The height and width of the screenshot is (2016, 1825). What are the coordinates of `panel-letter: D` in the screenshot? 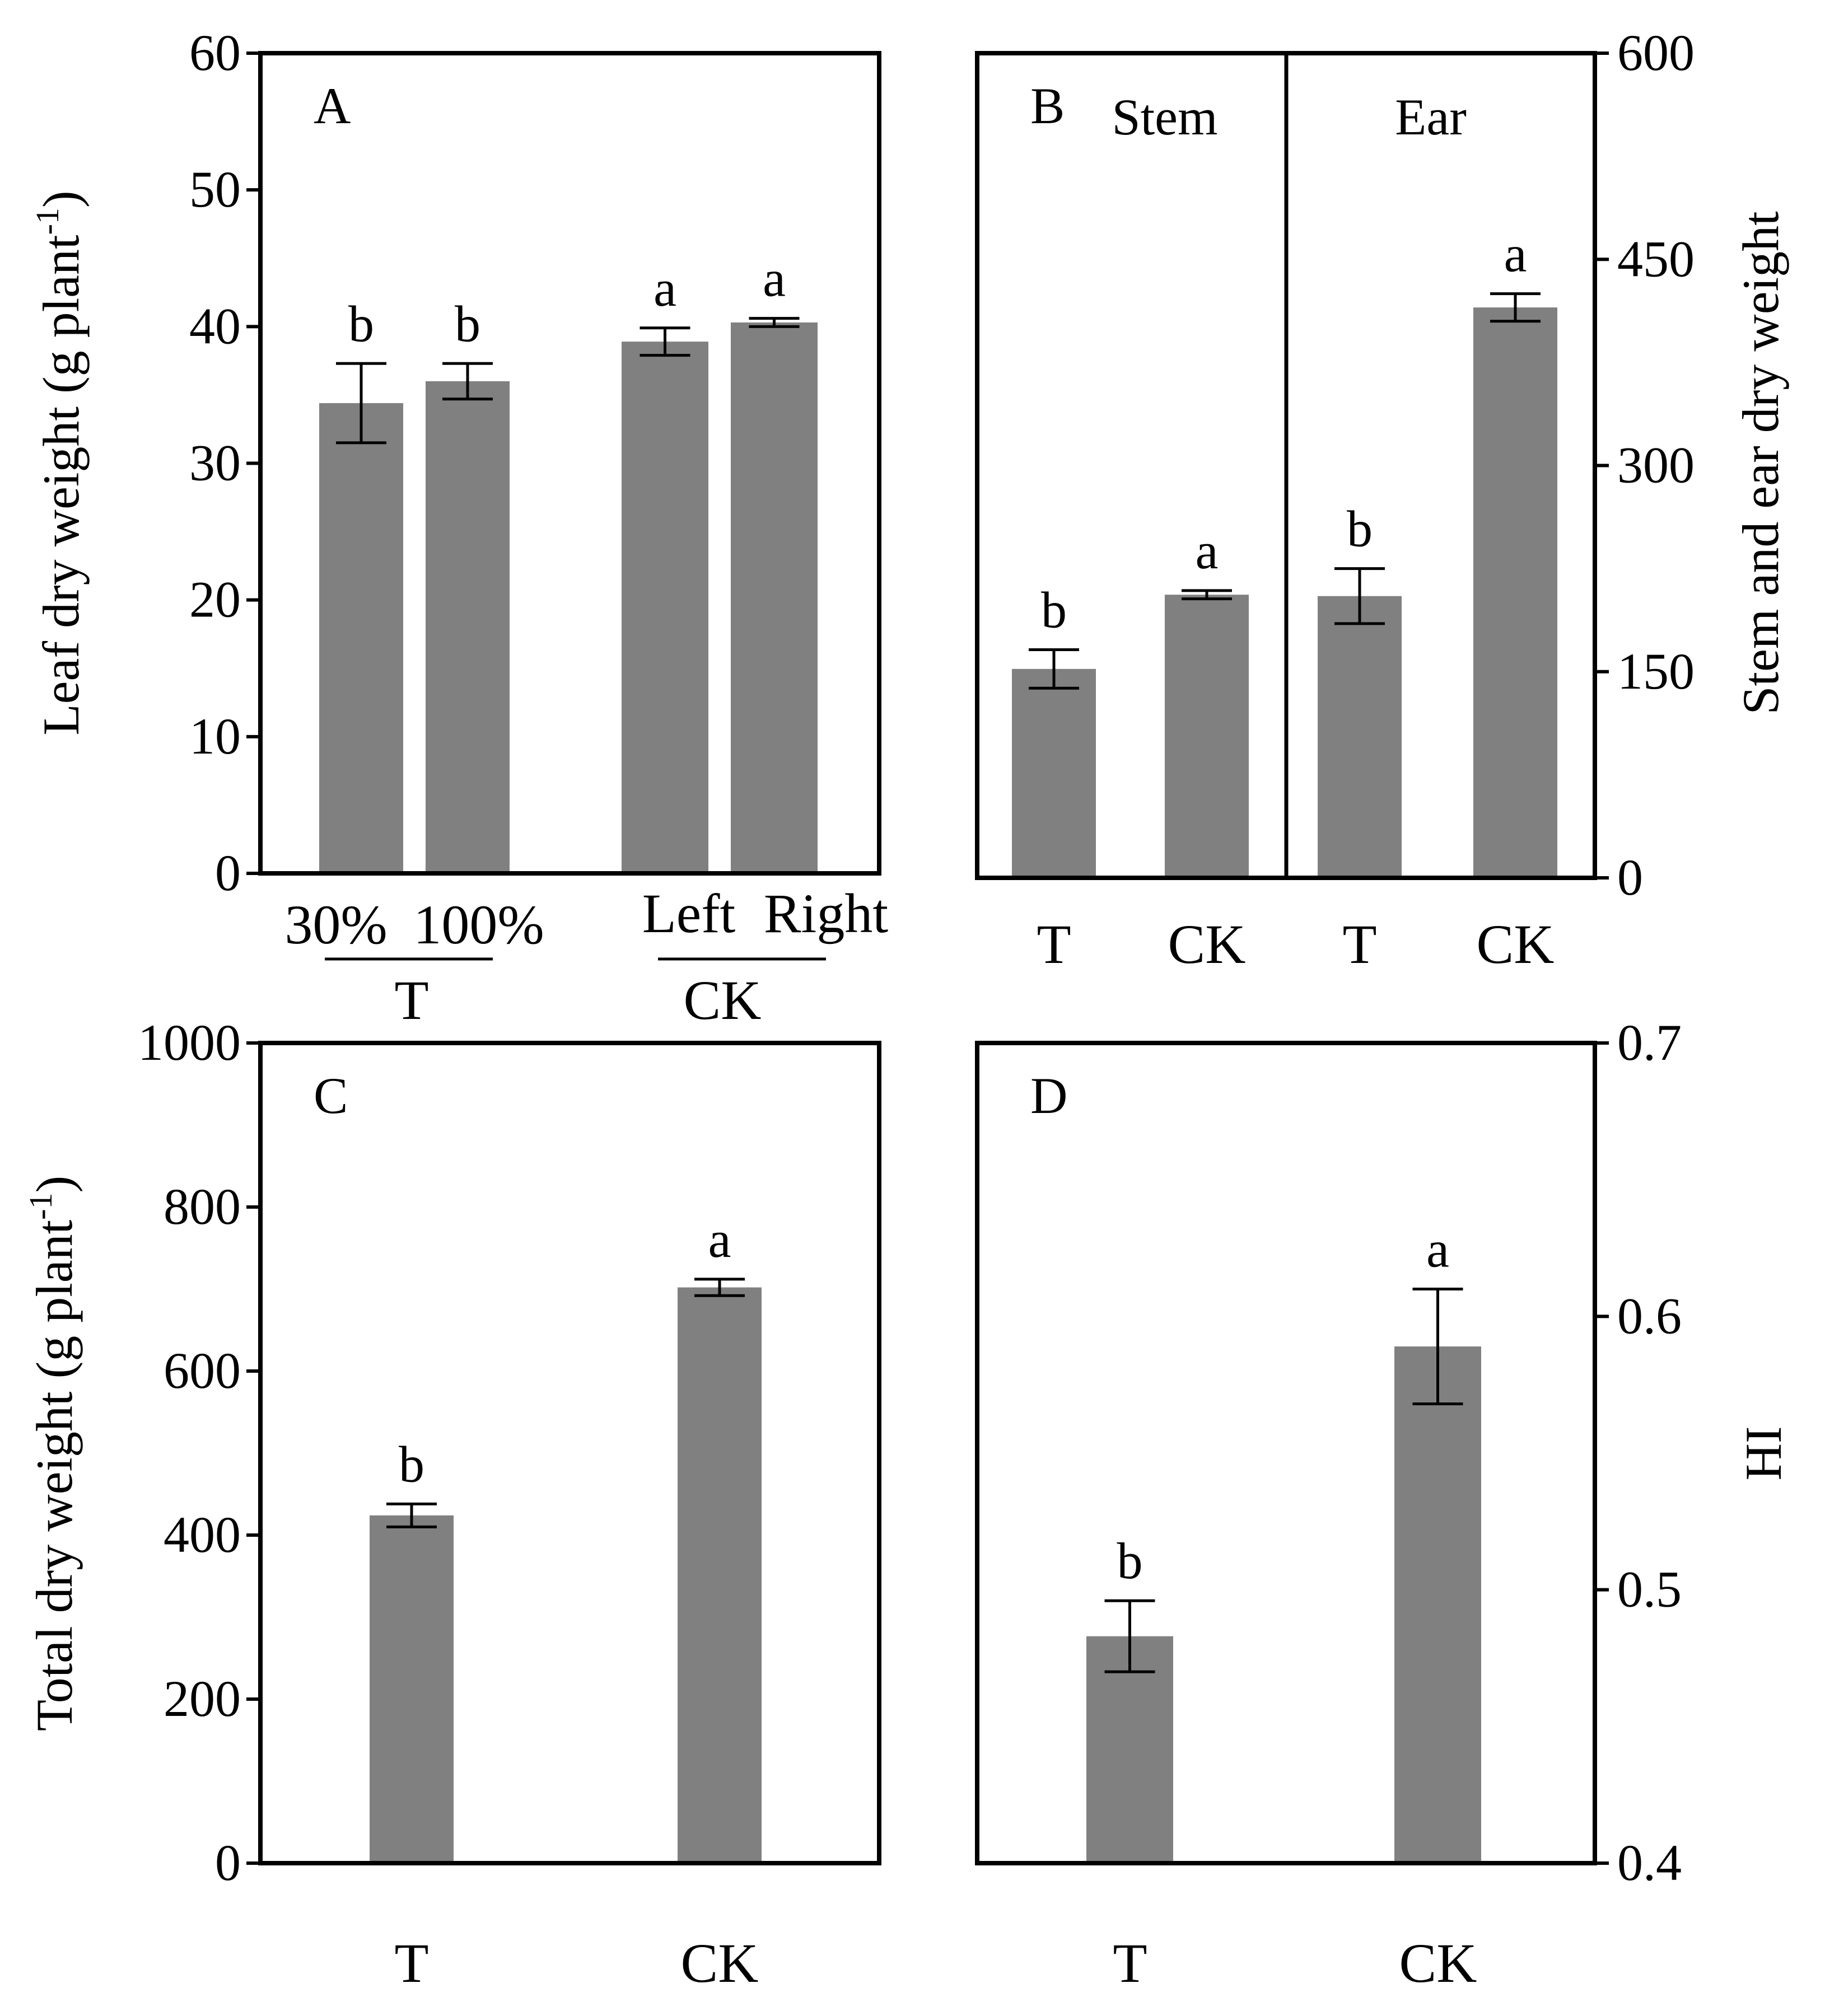 It's located at (1048, 1095).